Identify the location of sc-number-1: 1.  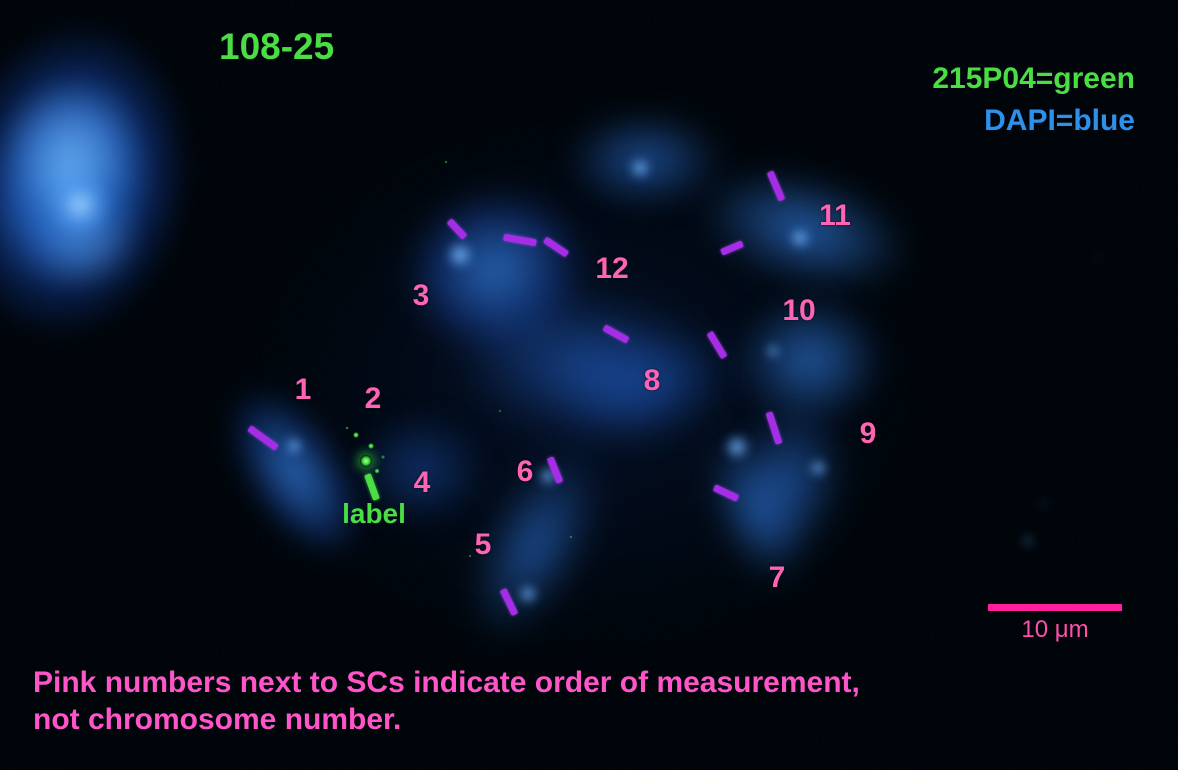
(303, 389).